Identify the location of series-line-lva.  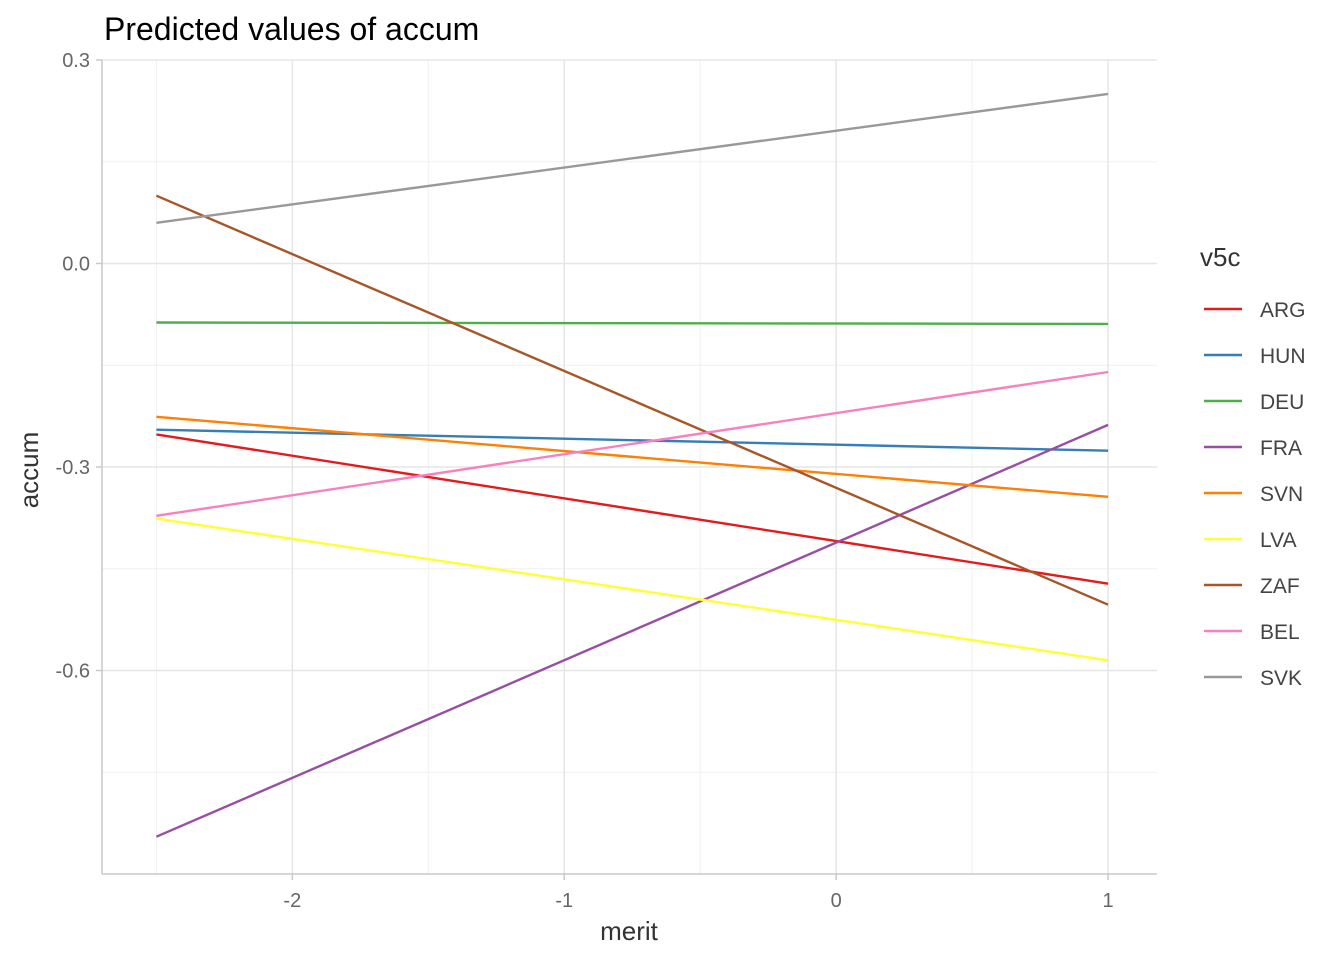
(632, 589).